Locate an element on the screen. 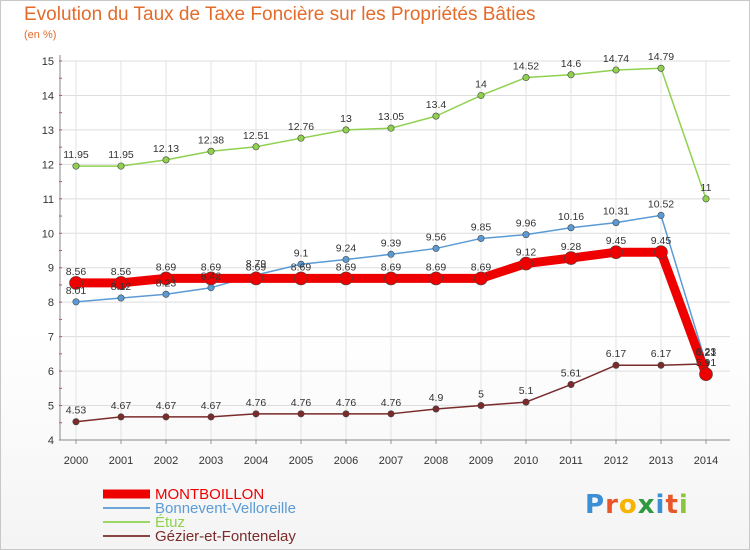 The height and width of the screenshot is (550, 750). x-tick-label: 2013 is located at coordinates (661, 461).